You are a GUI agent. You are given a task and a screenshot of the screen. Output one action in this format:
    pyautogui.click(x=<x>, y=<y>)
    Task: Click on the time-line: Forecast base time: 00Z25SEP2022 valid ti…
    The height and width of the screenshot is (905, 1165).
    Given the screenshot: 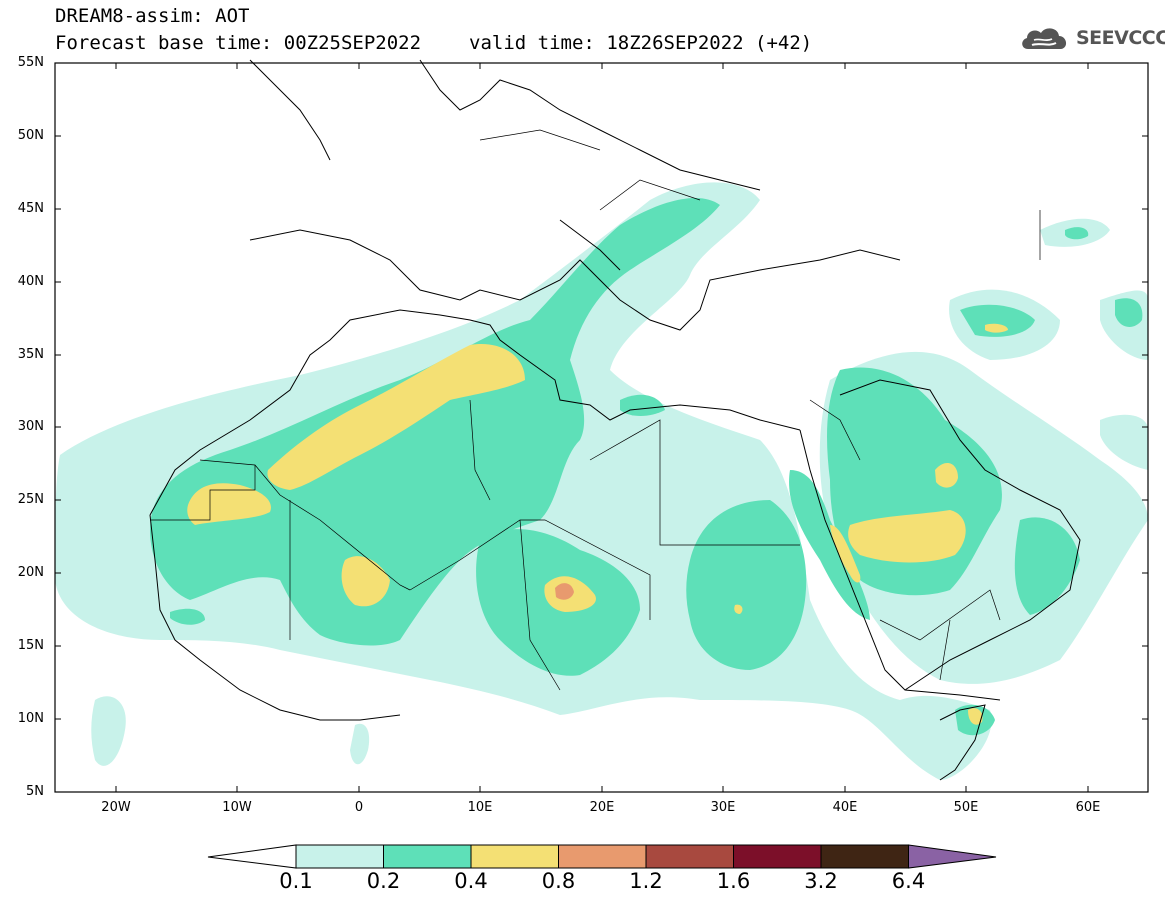 What is the action you would take?
    pyautogui.click(x=433, y=43)
    